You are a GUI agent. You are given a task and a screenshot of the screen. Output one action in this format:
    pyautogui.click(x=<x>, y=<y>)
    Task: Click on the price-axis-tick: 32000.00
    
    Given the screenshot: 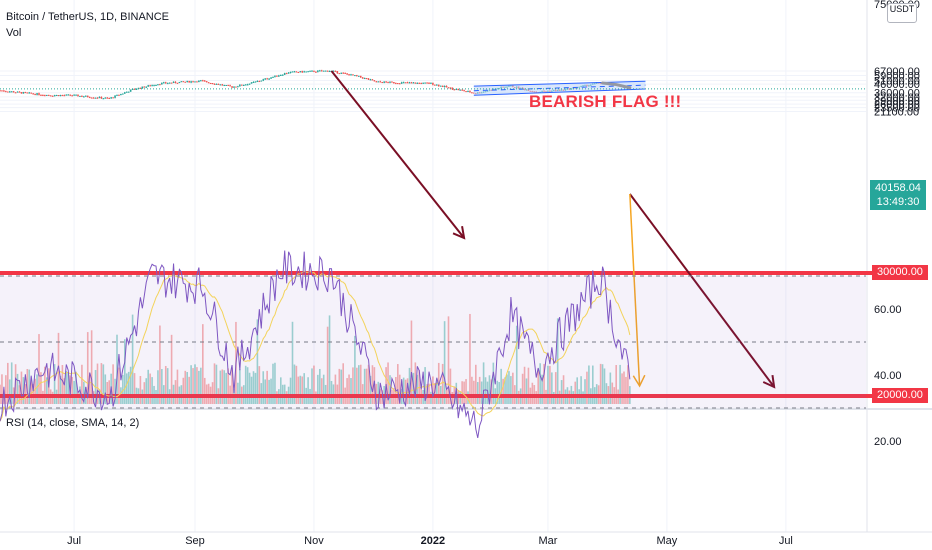 What is the action you would take?
    pyautogui.click(x=897, y=98)
    